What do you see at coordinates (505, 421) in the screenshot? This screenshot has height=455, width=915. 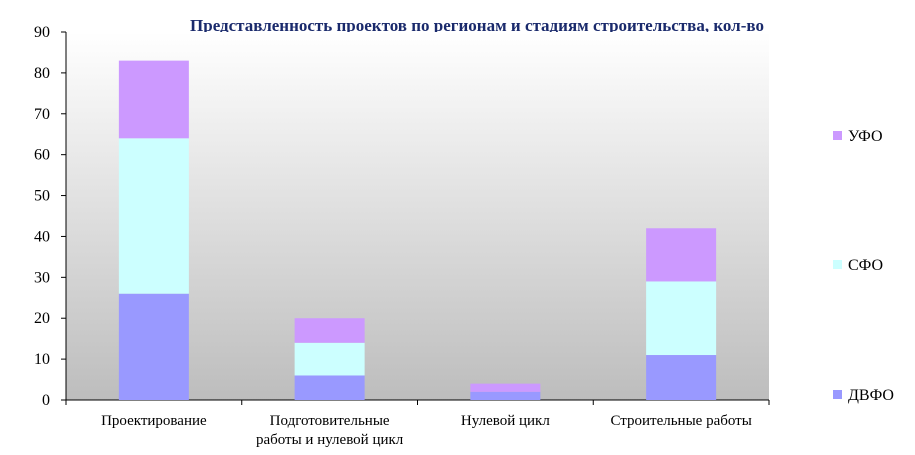 I see `x-category-label: Нулевой цикл` at bounding box center [505, 421].